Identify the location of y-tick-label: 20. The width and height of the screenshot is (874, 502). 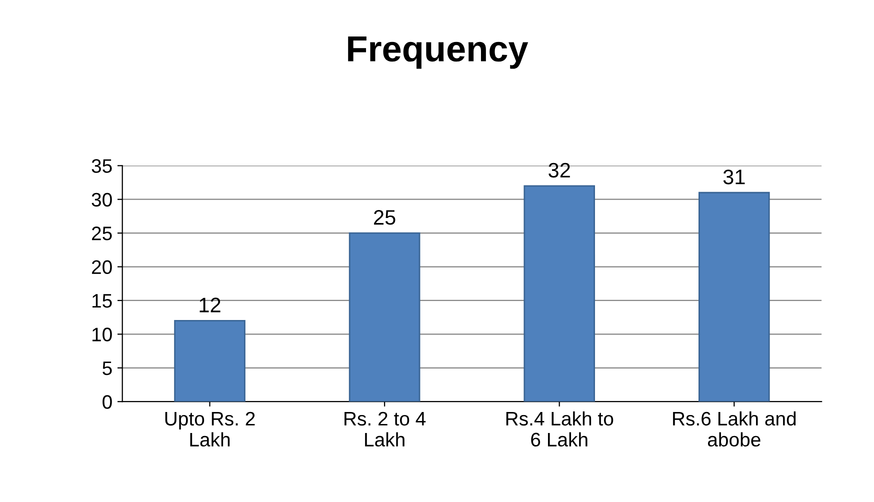
(102, 267).